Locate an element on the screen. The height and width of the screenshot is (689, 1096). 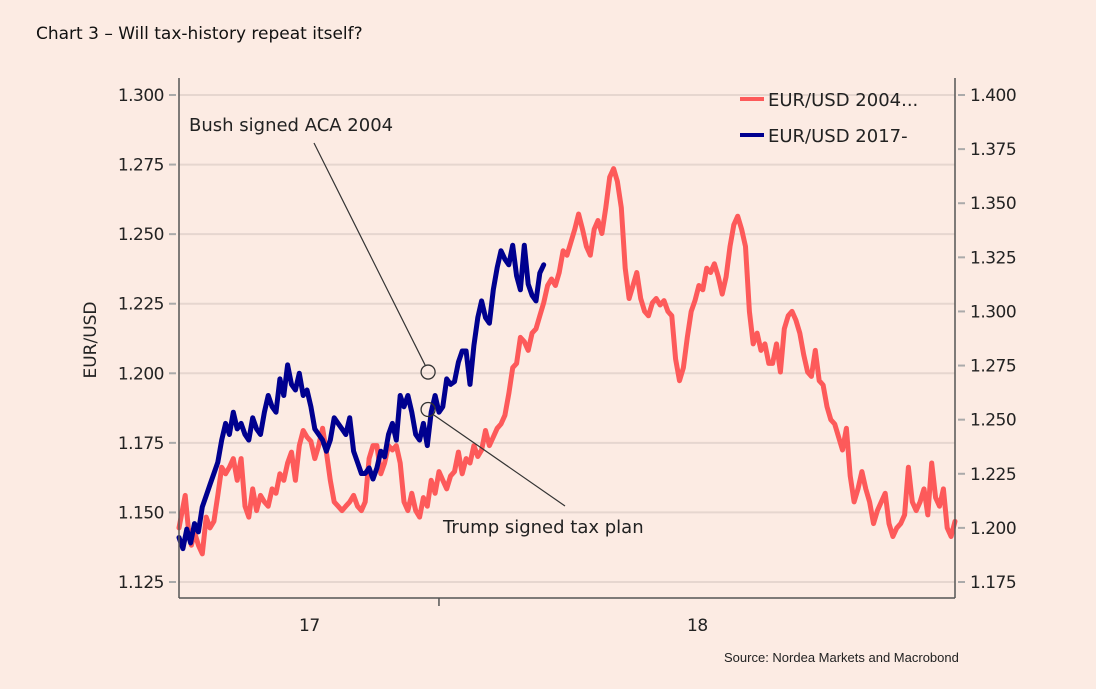
left-tick-label: 1.300 is located at coordinates (141, 96).